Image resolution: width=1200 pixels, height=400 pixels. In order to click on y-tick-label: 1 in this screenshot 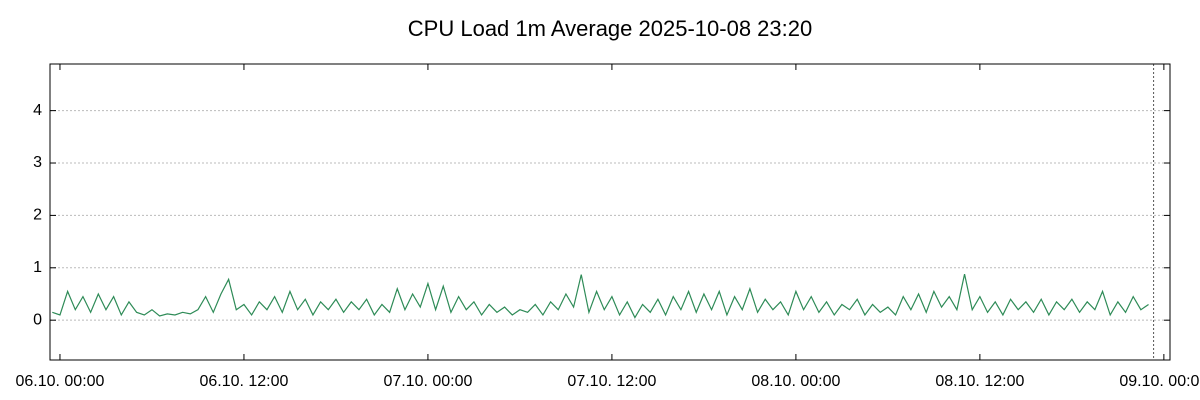, I will do `click(37, 267)`.